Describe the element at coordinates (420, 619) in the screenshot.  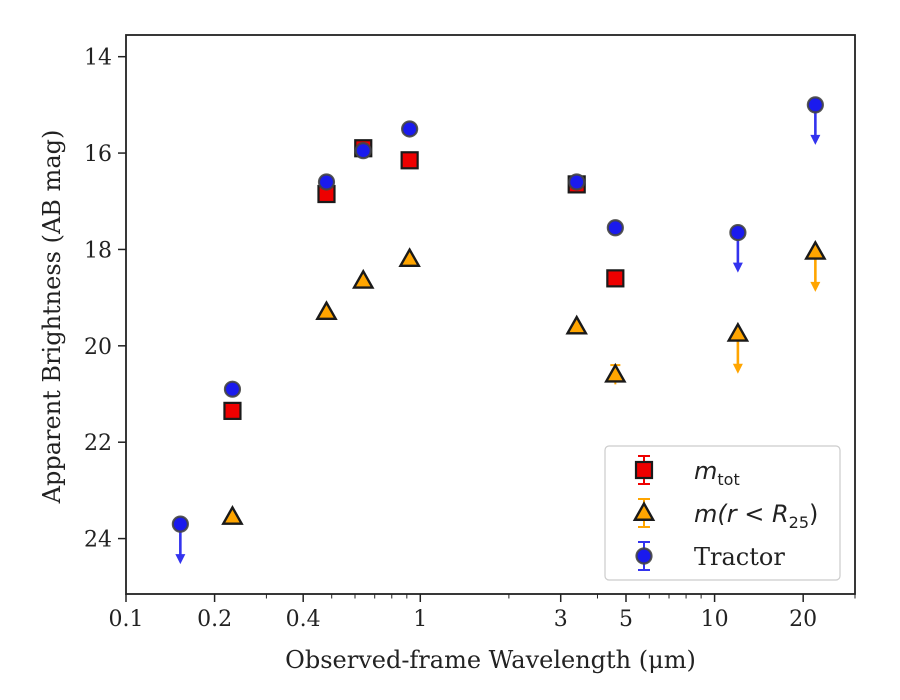
I see `x-tick-label: 1` at that location.